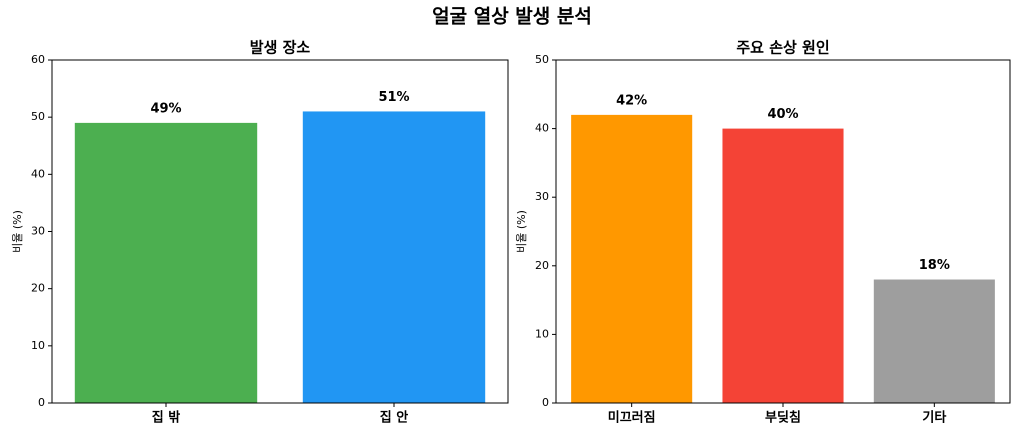 The image size is (1024, 448). Describe the element at coordinates (280, 48) in the screenshot. I see `chart-title: 발생 장소` at that location.